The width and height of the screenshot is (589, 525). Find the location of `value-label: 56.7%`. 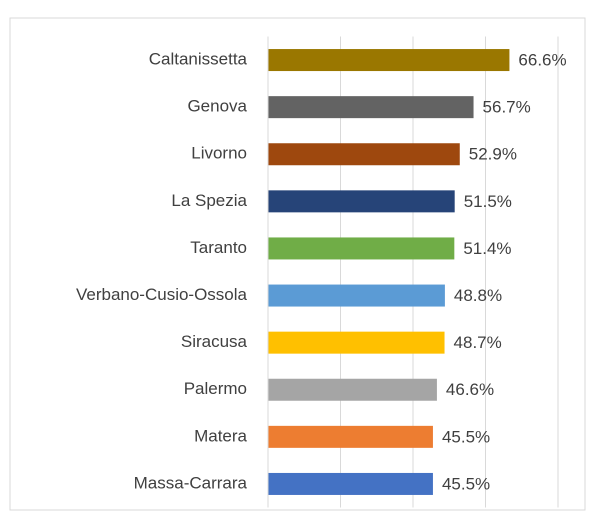

value-label: 56.7% is located at coordinates (507, 107).